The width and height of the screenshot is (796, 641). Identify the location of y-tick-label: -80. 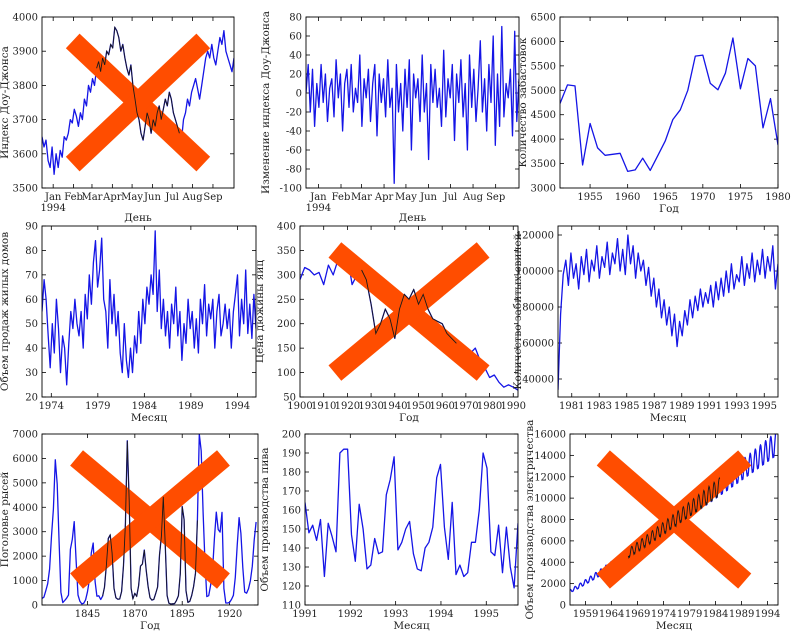
(294, 170).